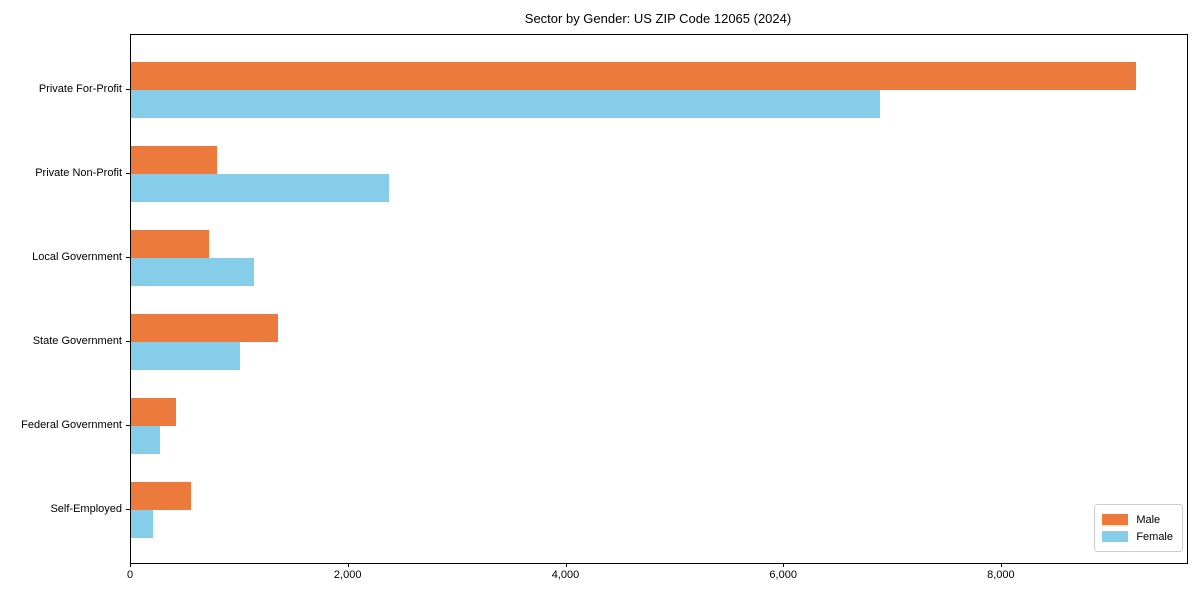 This screenshot has width=1200, height=600. Describe the element at coordinates (185, 355) in the screenshot. I see `bar-female-state-government` at that location.